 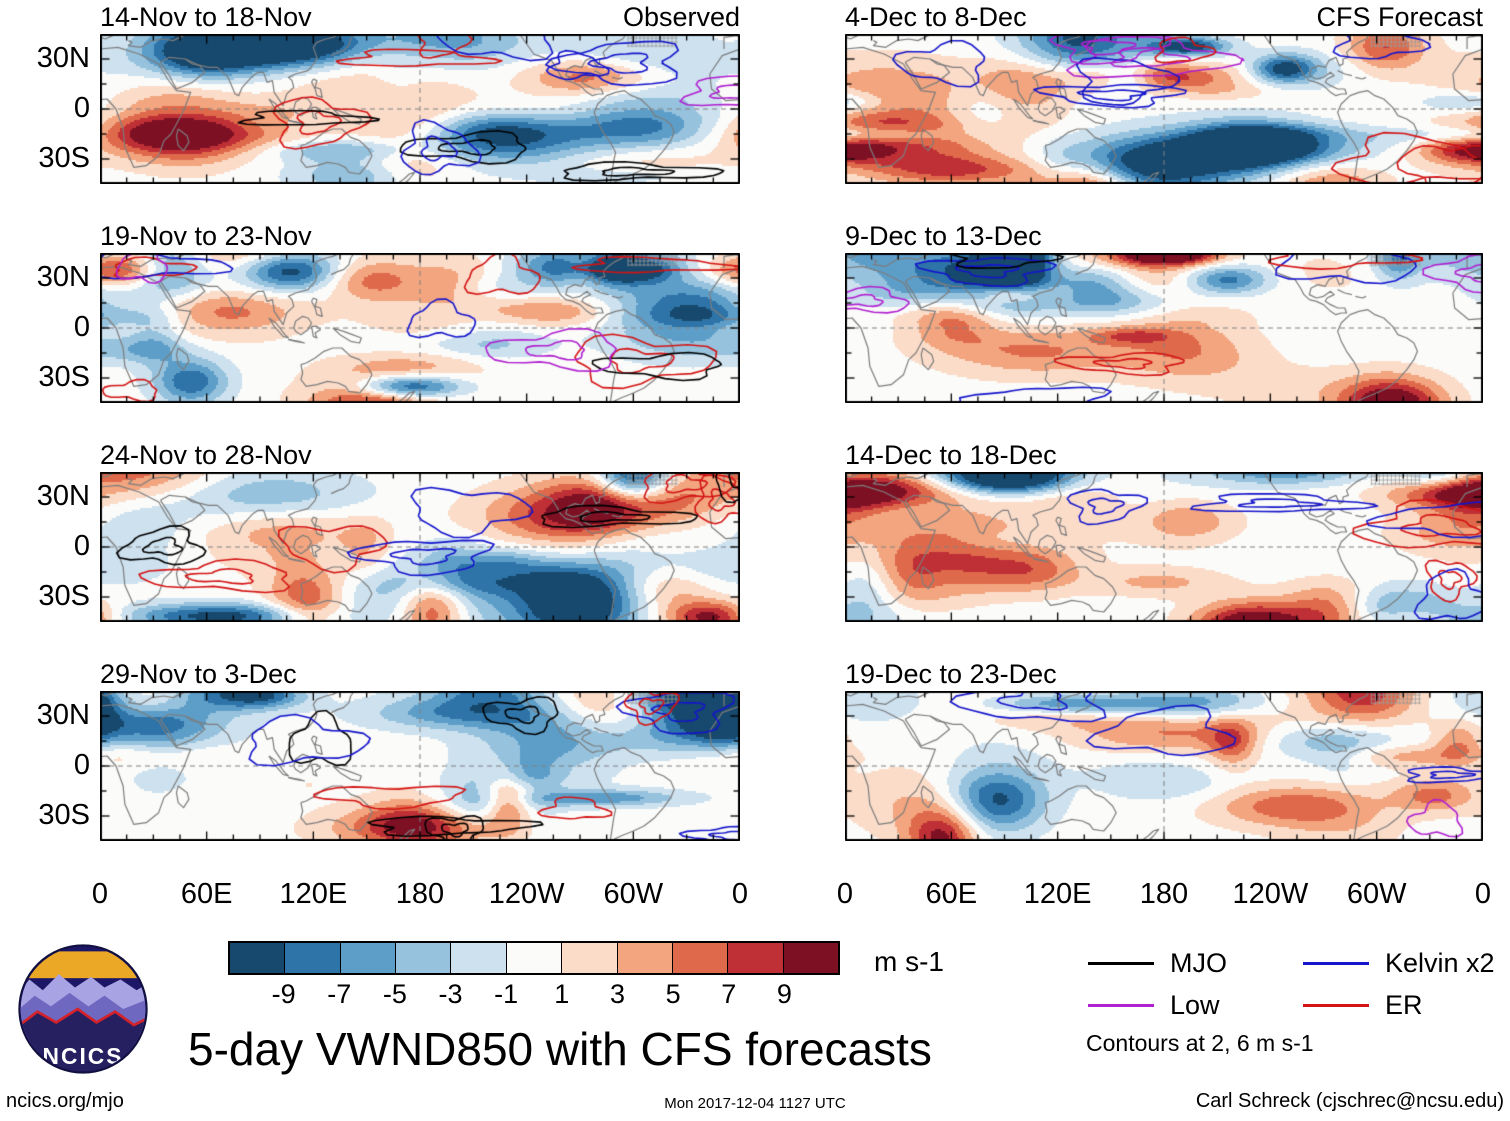 What do you see at coordinates (1440, 963) in the screenshot?
I see `legend-label-kelvin: Kelvin x2` at bounding box center [1440, 963].